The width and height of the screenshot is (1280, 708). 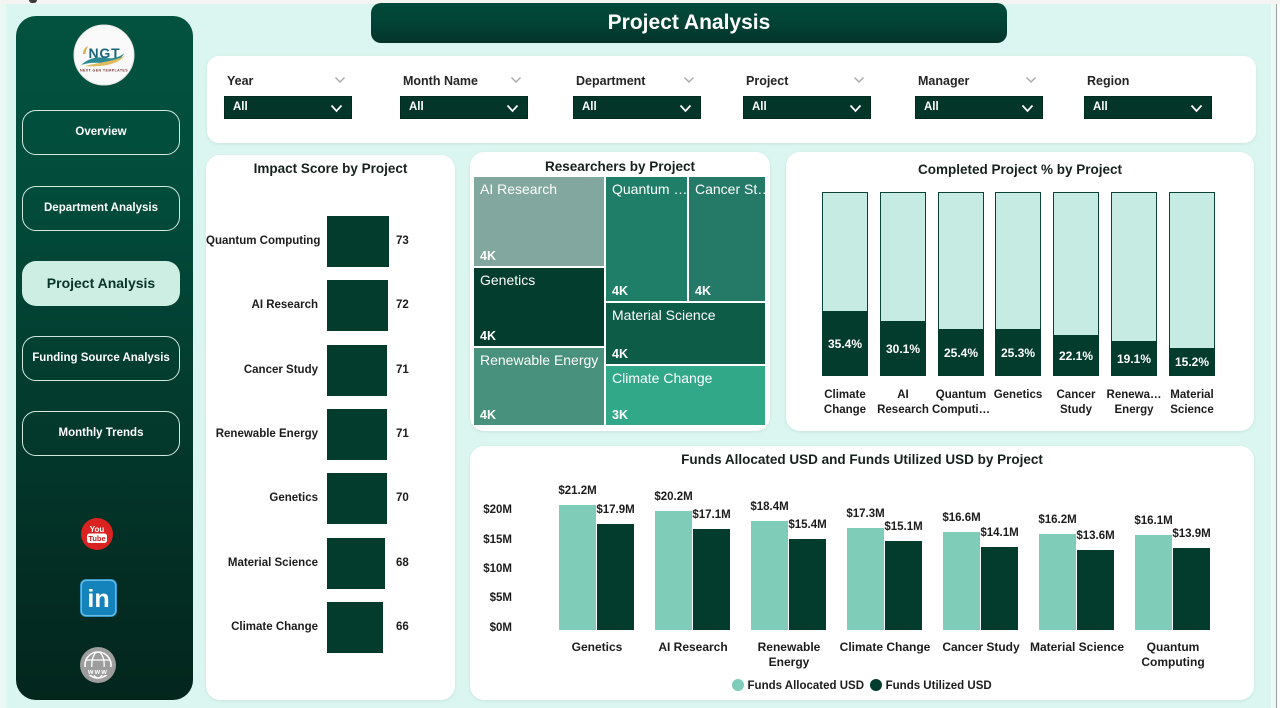 I want to click on svg-text: in, so click(x=98, y=599).